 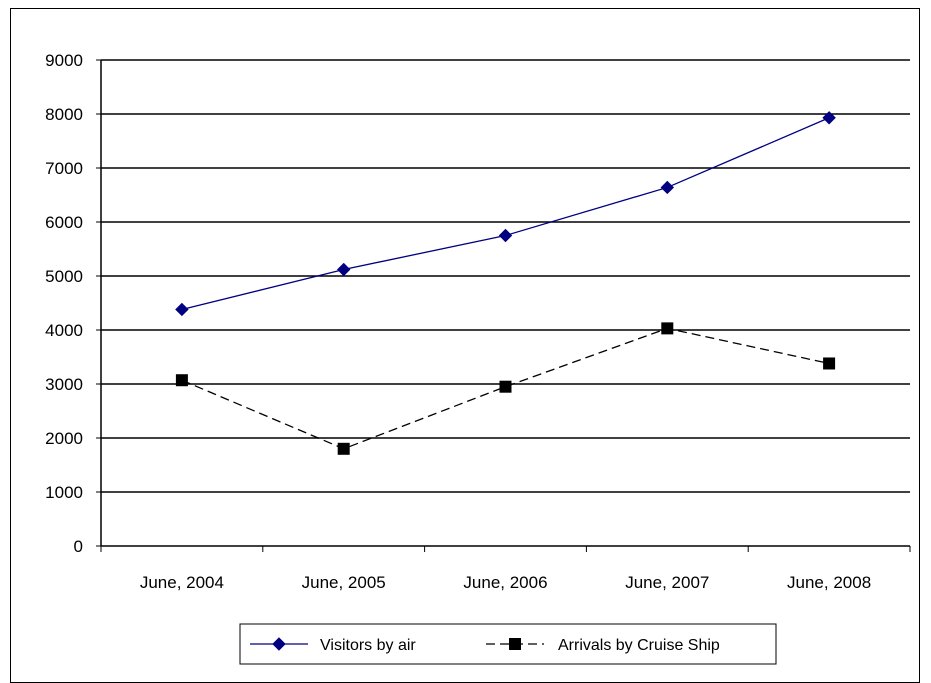 I want to click on legend-label: Arrivals by Cruise Ship, so click(x=639, y=645).